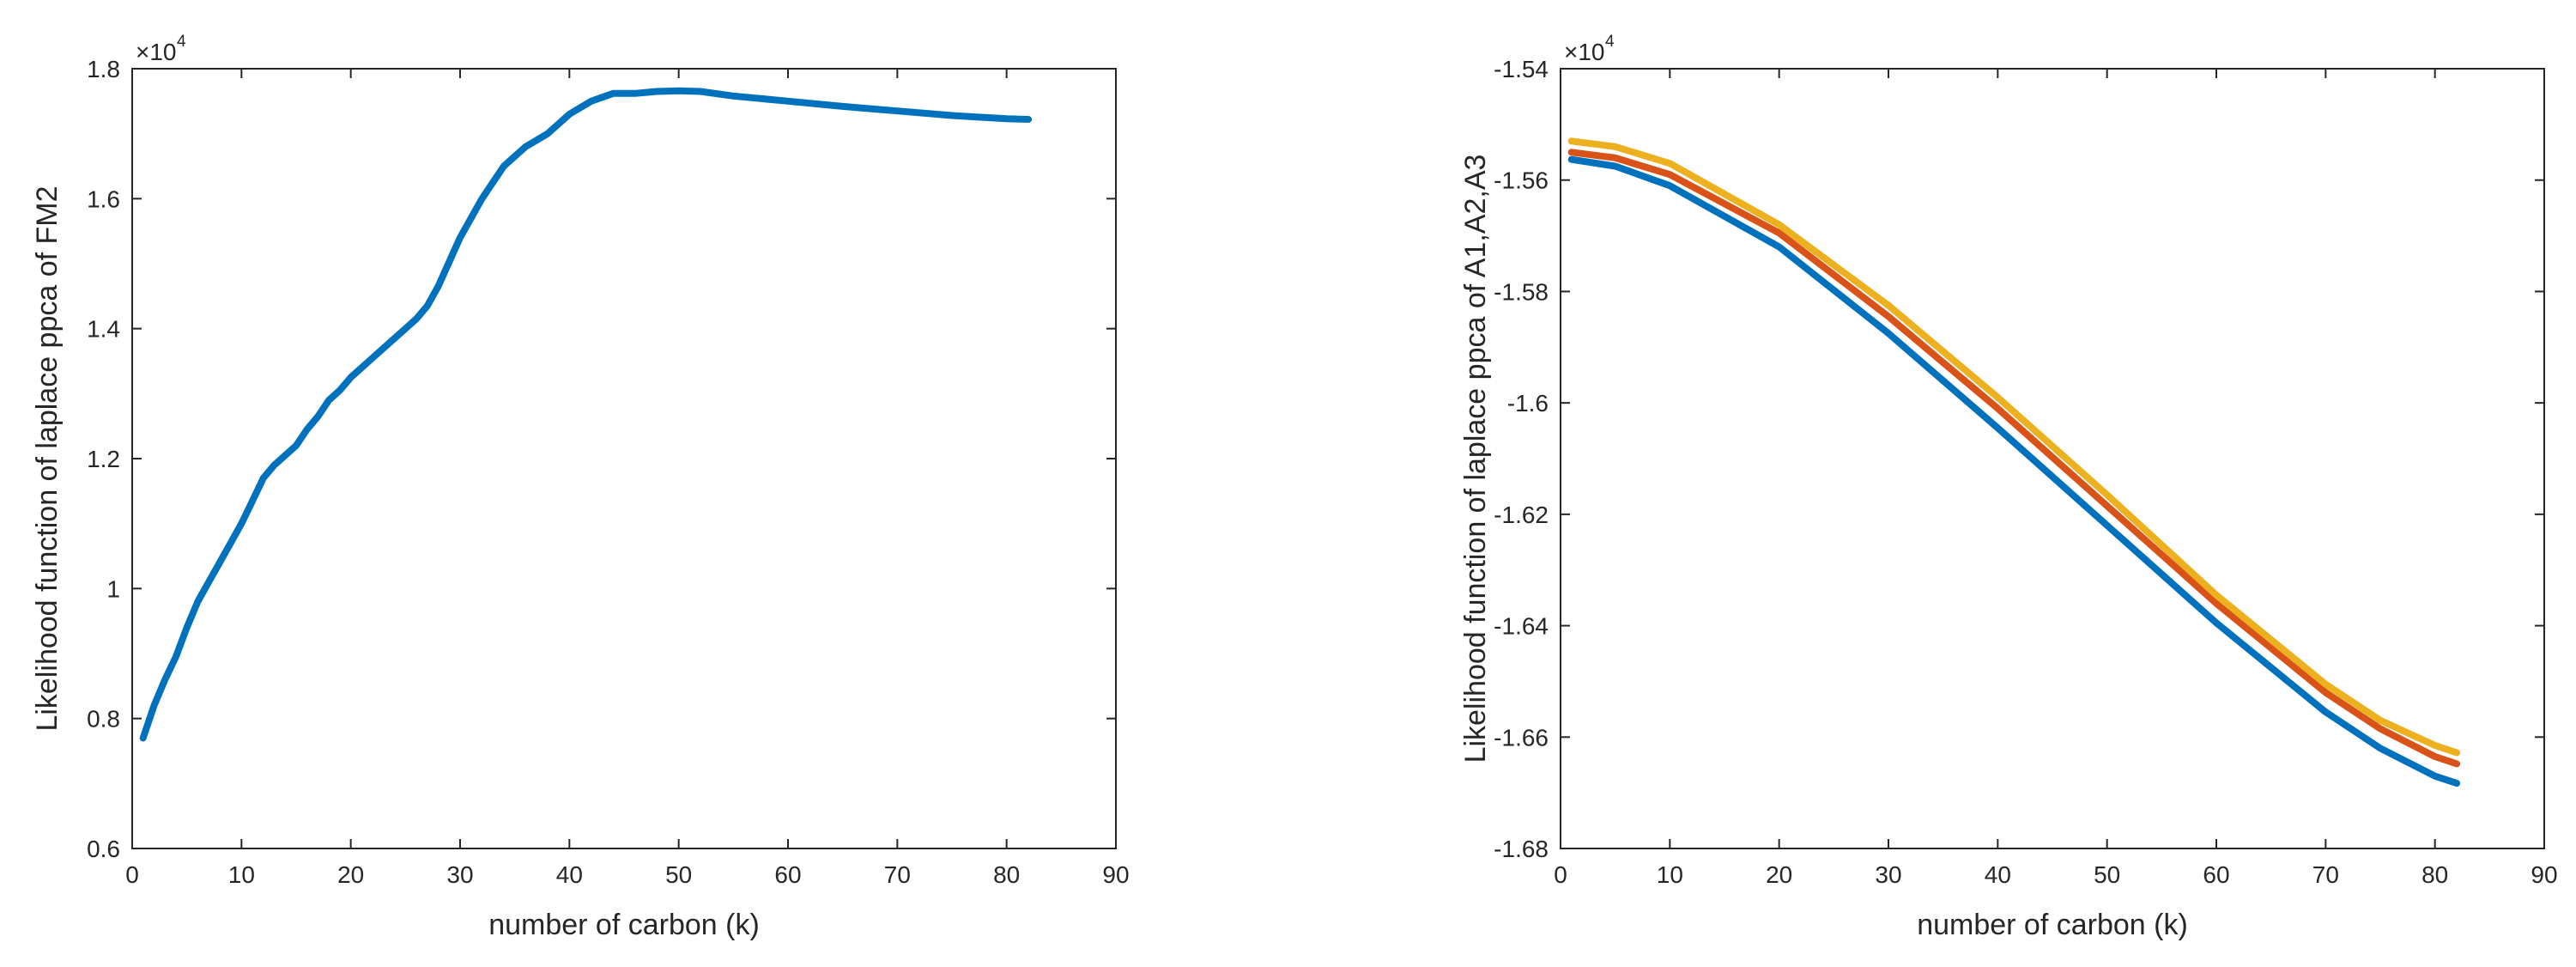 The height and width of the screenshot is (967, 2576). What do you see at coordinates (678, 874) in the screenshot?
I see `left-x-tick-label: 50` at bounding box center [678, 874].